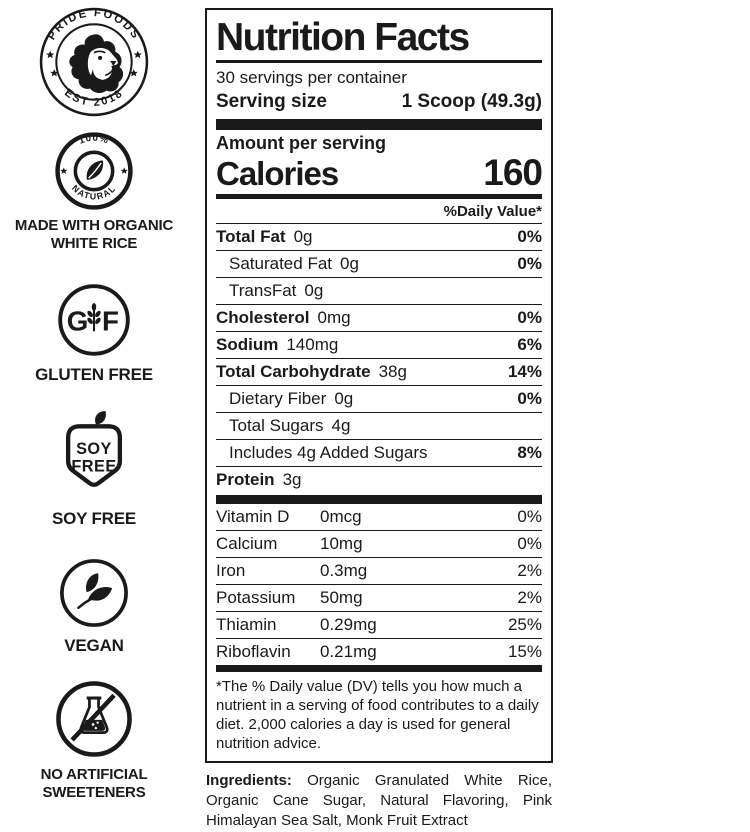 This screenshot has width=750, height=832. Describe the element at coordinates (379, 598) in the screenshot. I see `micronutrient-row: Potassium 50mg 2%` at that location.